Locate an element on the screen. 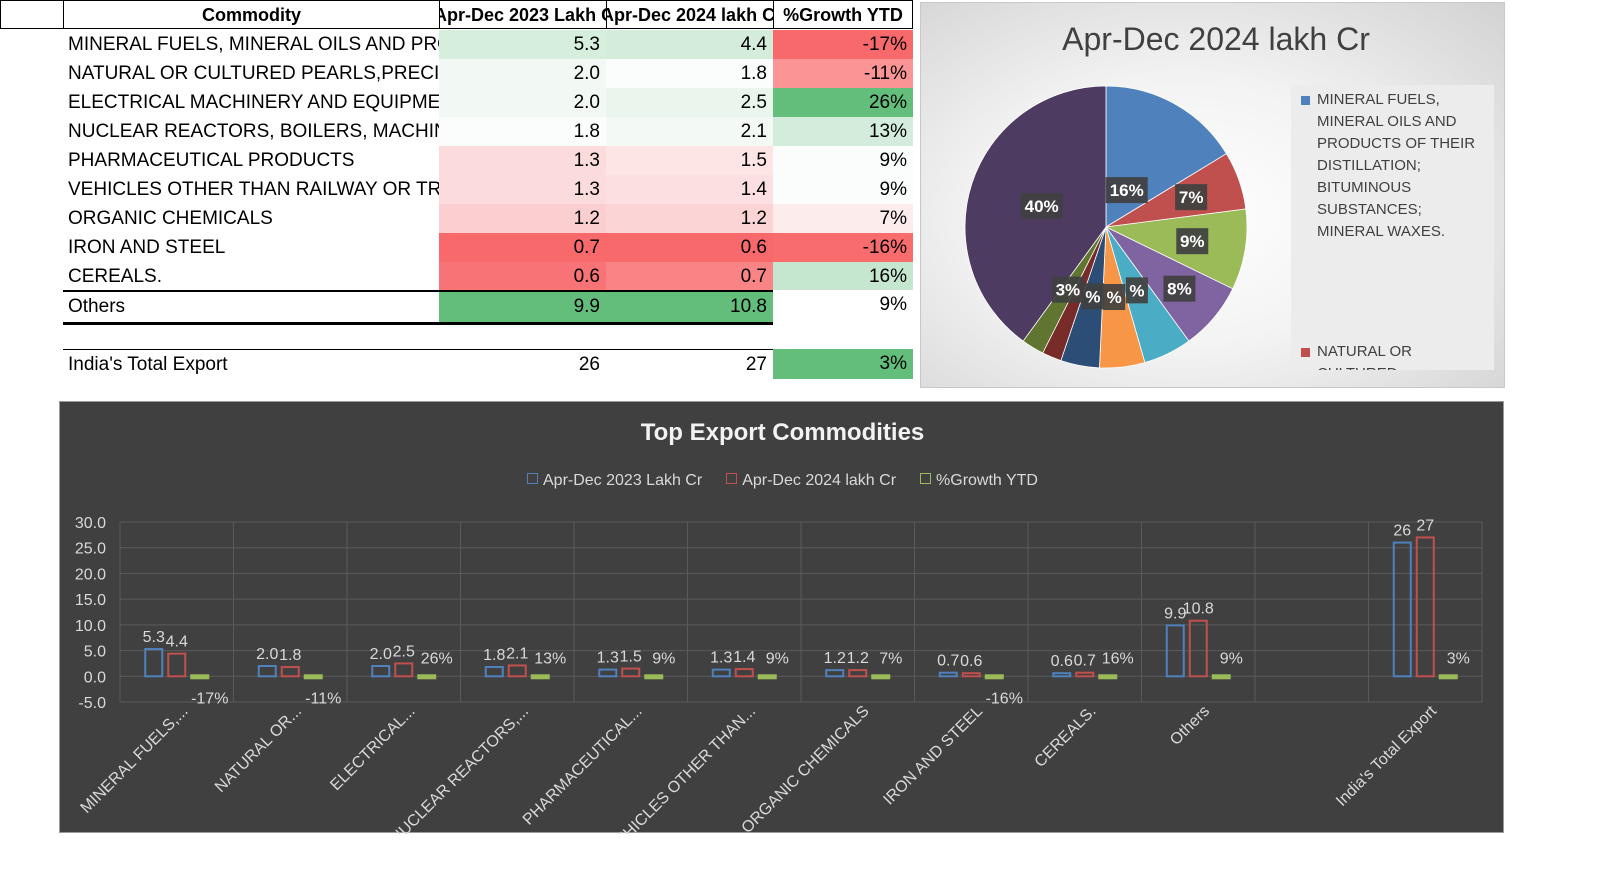 The image size is (1600, 890). header-commodity: Commodity is located at coordinates (251, 14).